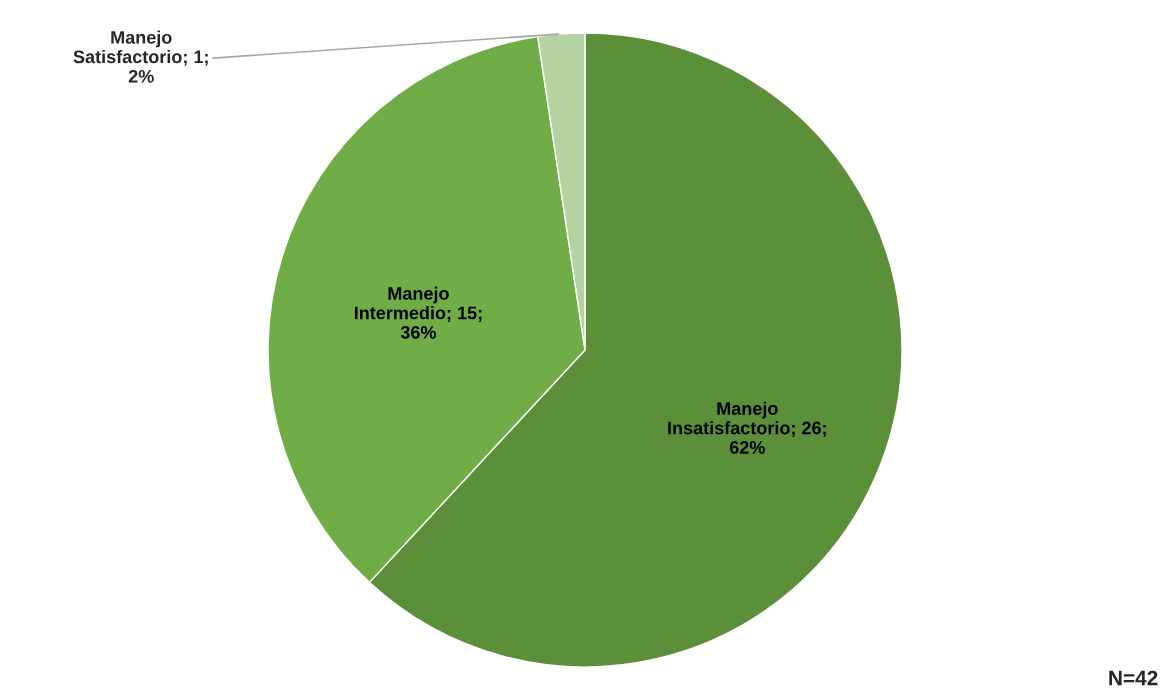 The height and width of the screenshot is (700, 1170). Describe the element at coordinates (140, 56) in the screenshot. I see `slice-label: Manejo Satisfactorio; 1; 2%` at that location.